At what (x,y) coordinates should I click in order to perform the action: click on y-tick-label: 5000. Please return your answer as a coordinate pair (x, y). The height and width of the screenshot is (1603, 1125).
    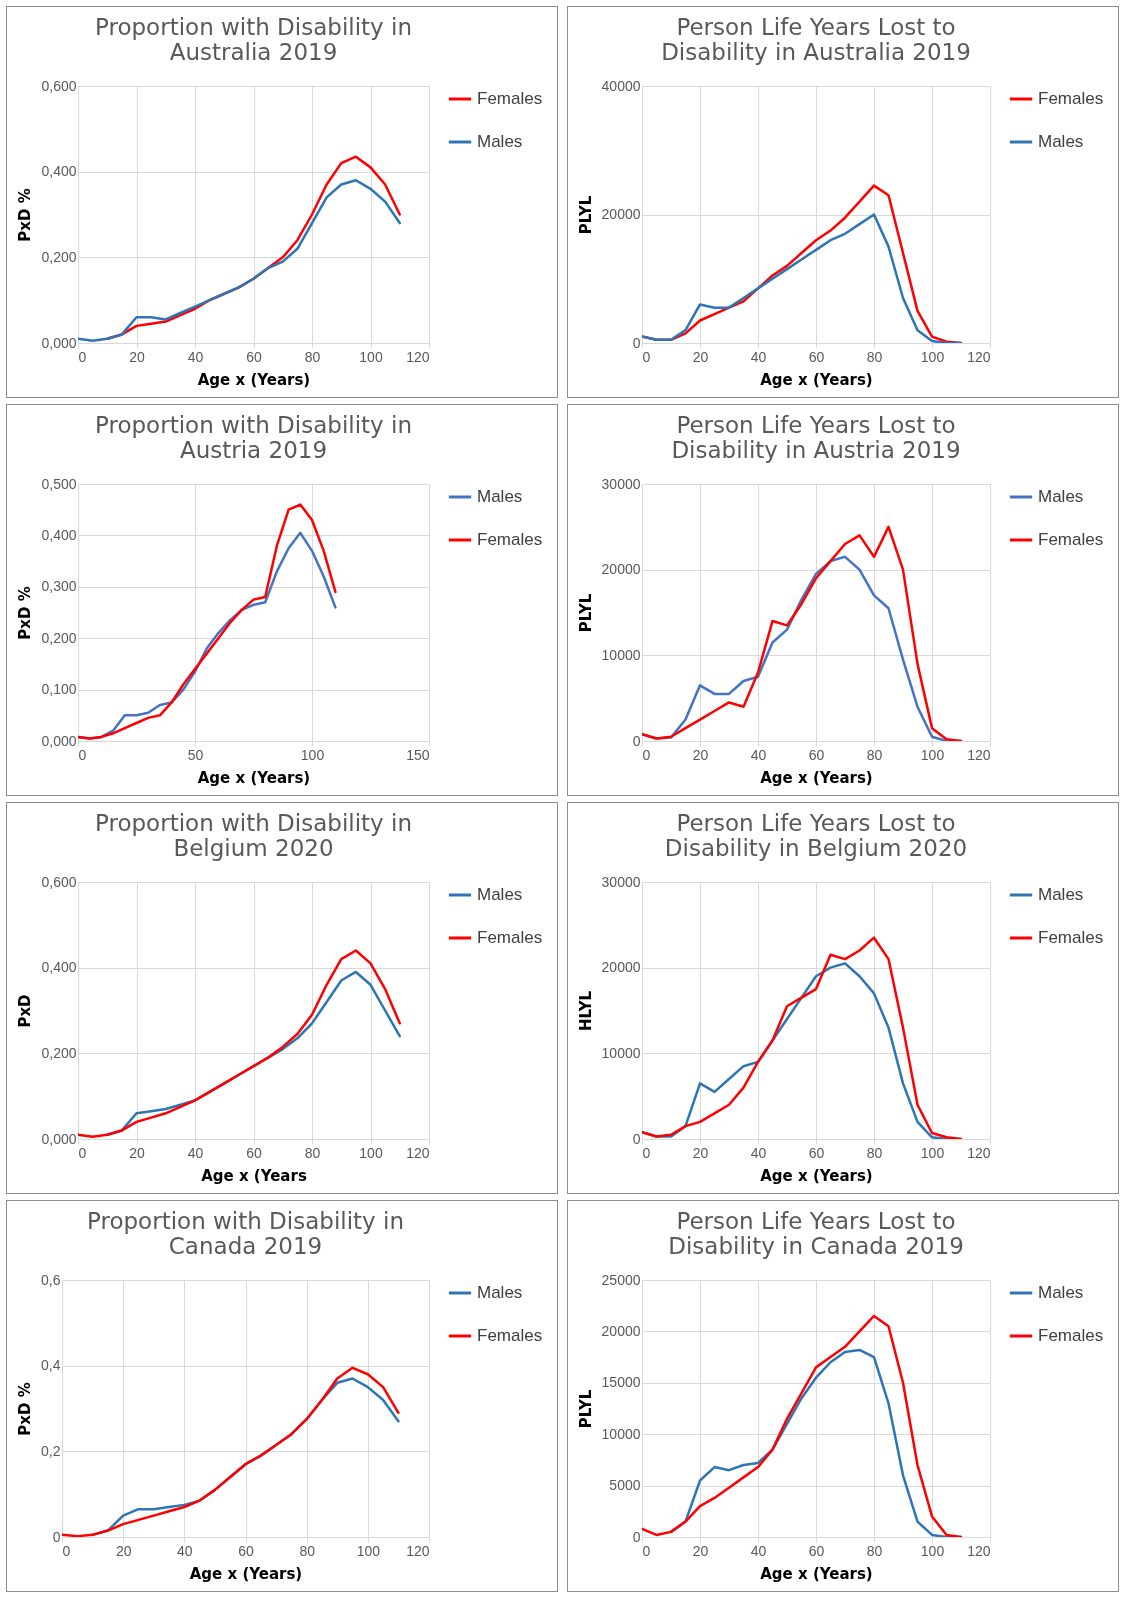
    Looking at the image, I should click on (625, 1485).